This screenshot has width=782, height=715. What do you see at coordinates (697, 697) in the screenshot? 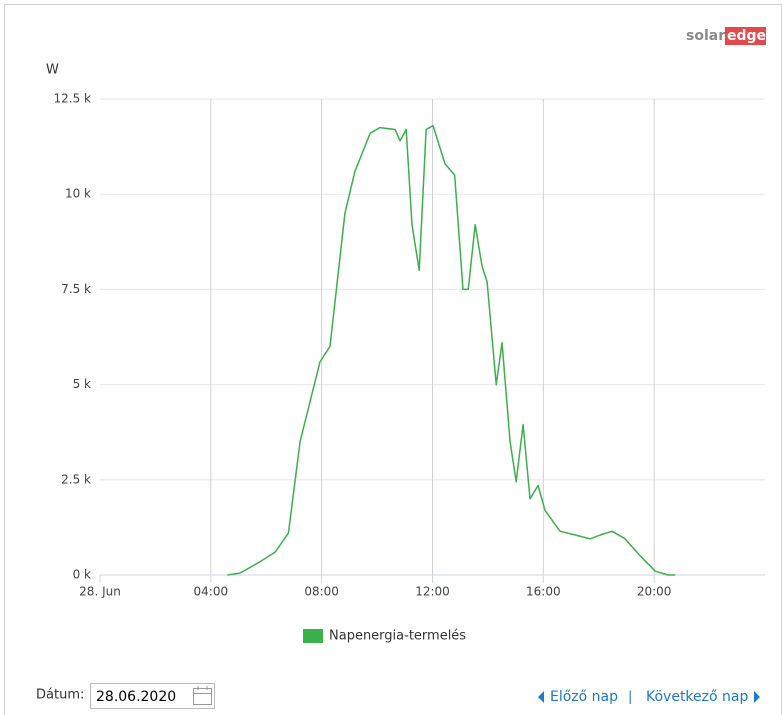
I see `next-link: Következő nap` at bounding box center [697, 697].